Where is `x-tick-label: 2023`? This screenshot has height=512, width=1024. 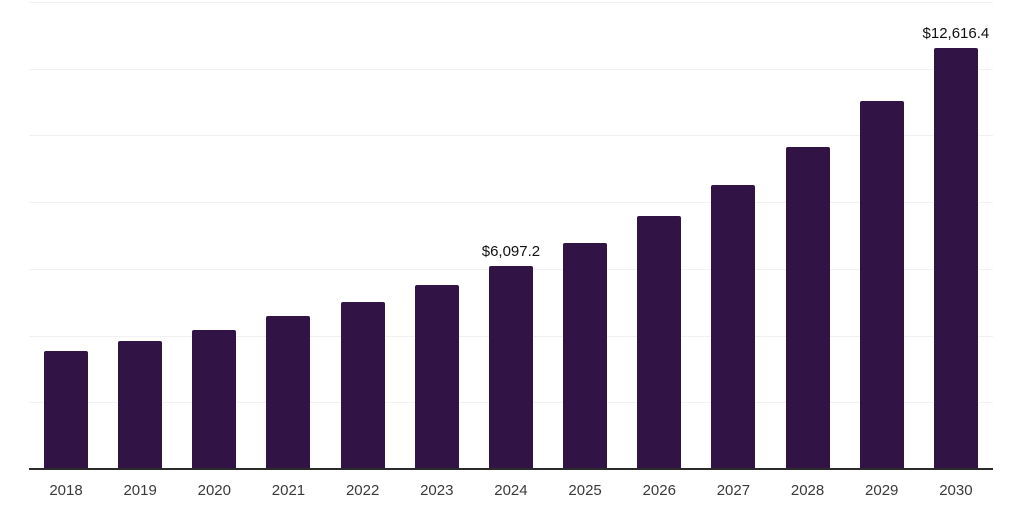 x-tick-label: 2023 is located at coordinates (437, 490).